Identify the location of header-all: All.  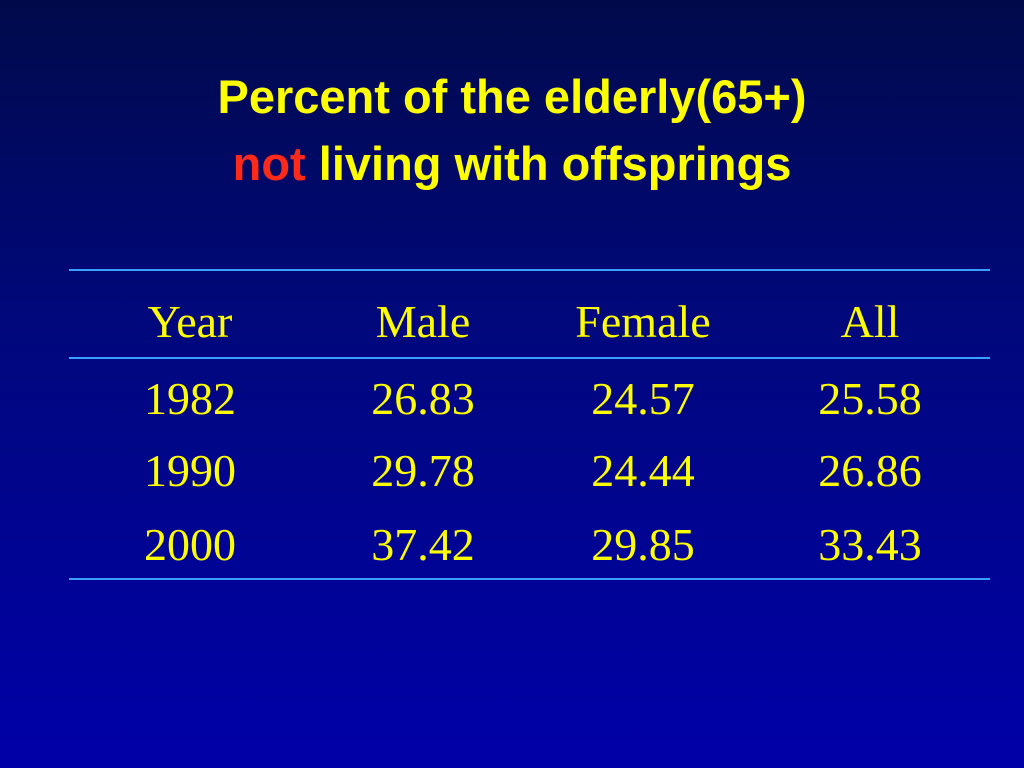
(870, 321).